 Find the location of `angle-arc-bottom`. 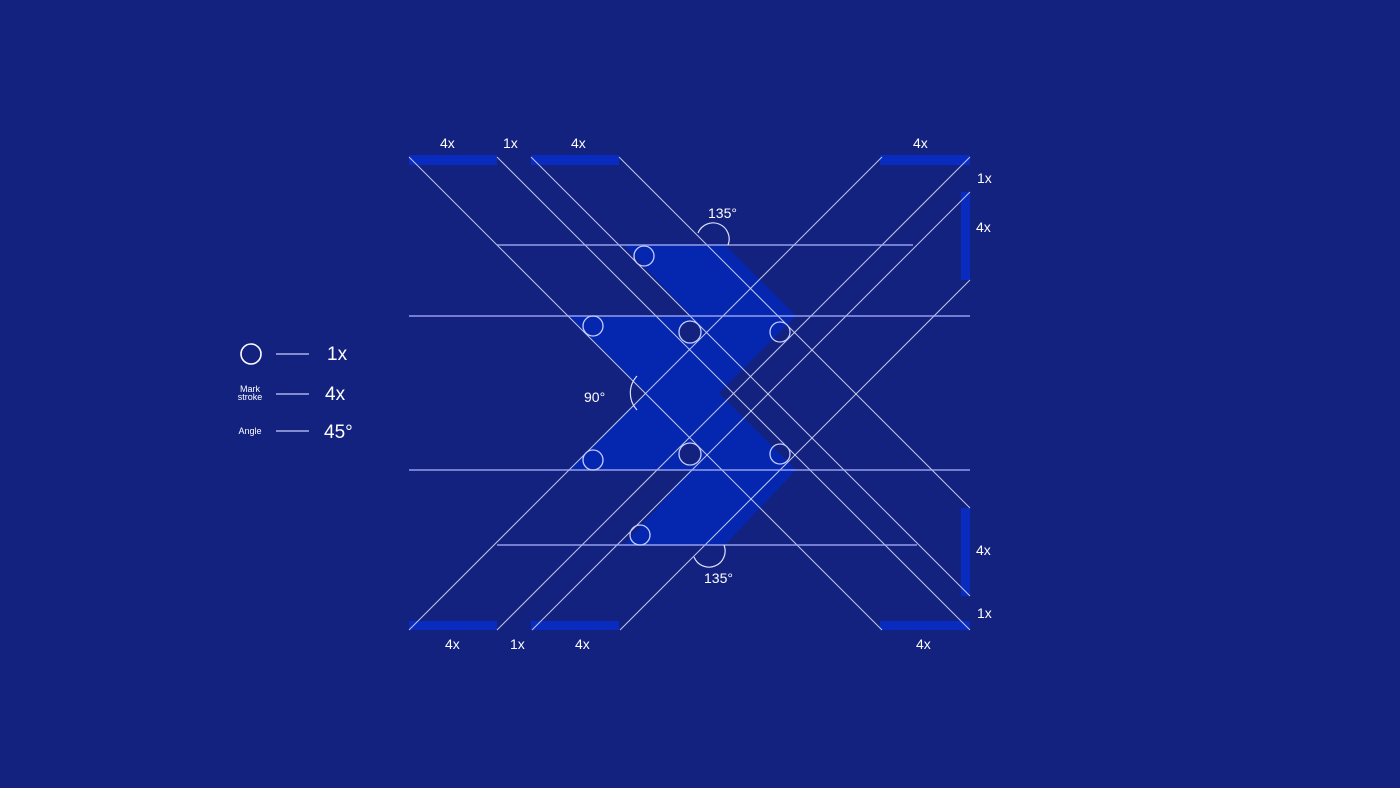

angle-arc-bottom is located at coordinates (709, 556).